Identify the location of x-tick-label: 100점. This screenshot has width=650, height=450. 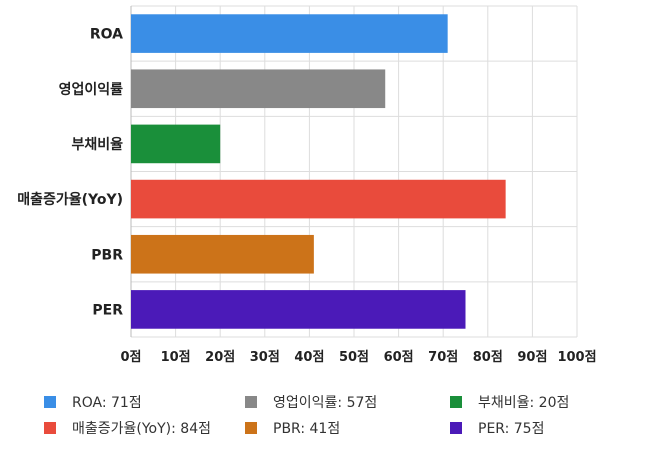
(576, 357).